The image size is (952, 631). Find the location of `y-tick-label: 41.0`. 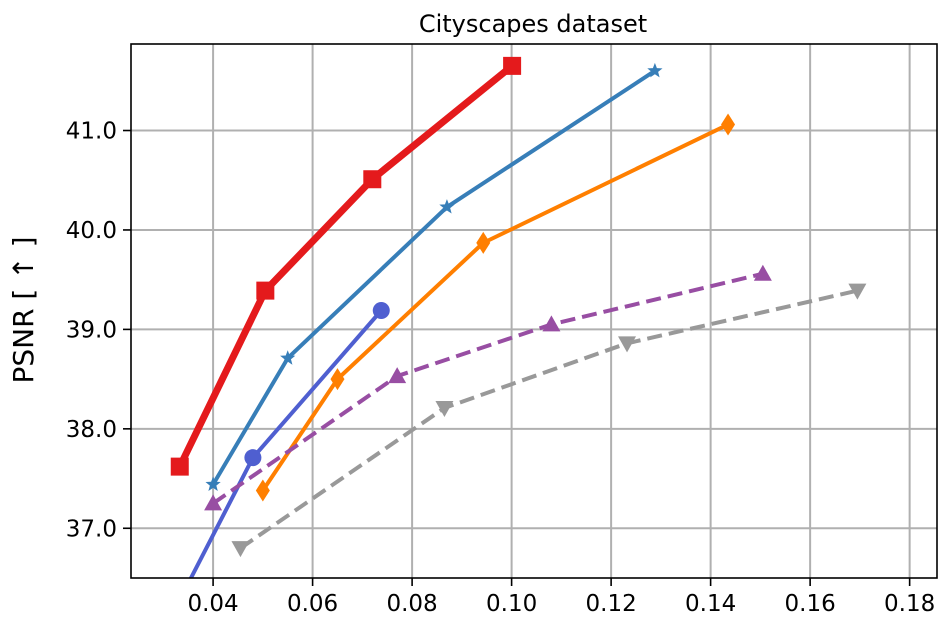

y-tick-label: 41.0 is located at coordinates (91, 132).